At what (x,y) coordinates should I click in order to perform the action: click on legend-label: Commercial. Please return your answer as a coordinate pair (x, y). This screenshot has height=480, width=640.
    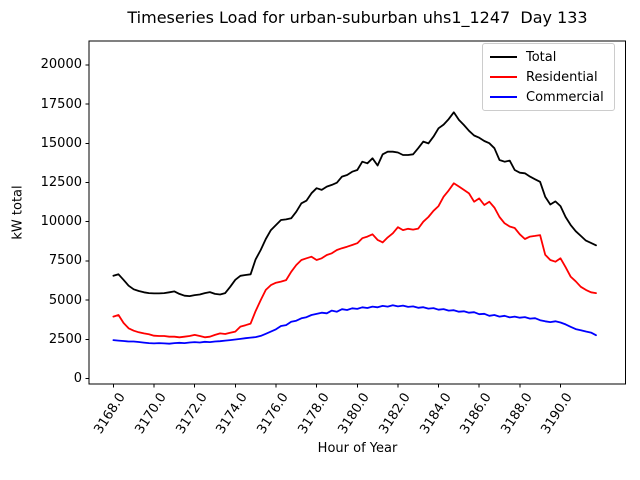
    Looking at the image, I should click on (565, 97).